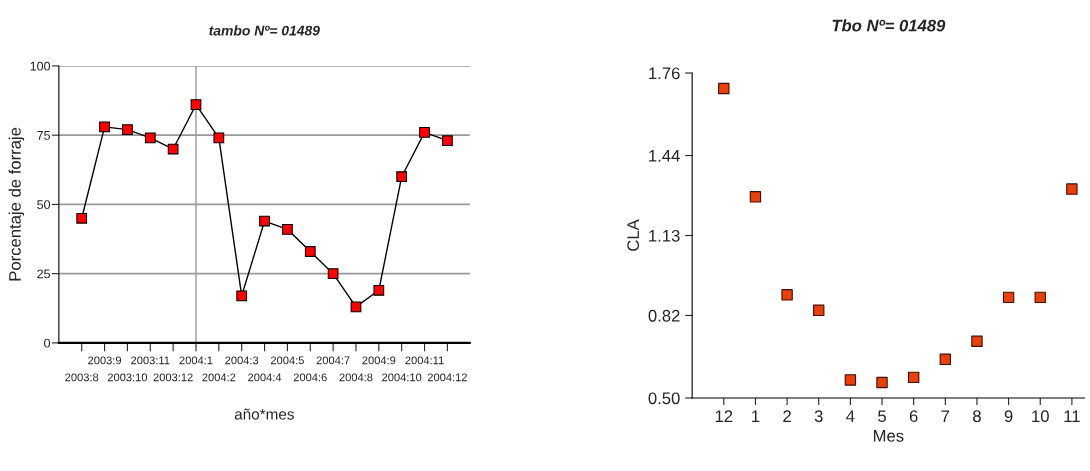 This screenshot has width=1090, height=471. What do you see at coordinates (818, 416) in the screenshot?
I see `x-tick-label: 3` at bounding box center [818, 416].